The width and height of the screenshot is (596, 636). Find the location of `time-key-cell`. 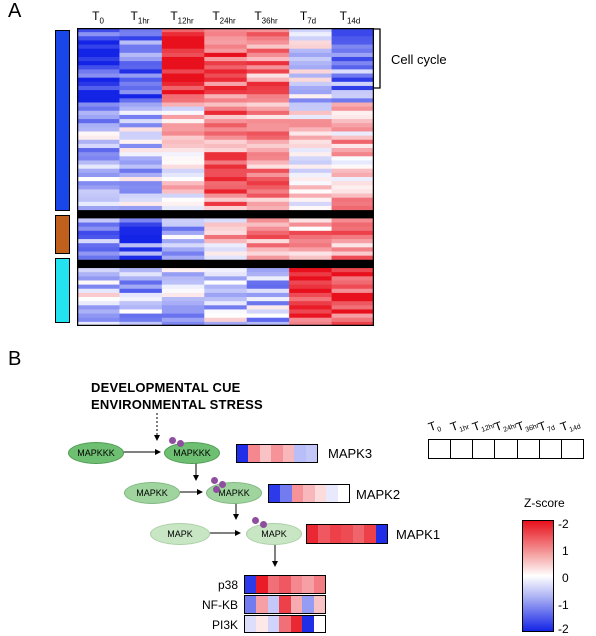

time-key-cell is located at coordinates (439, 449).